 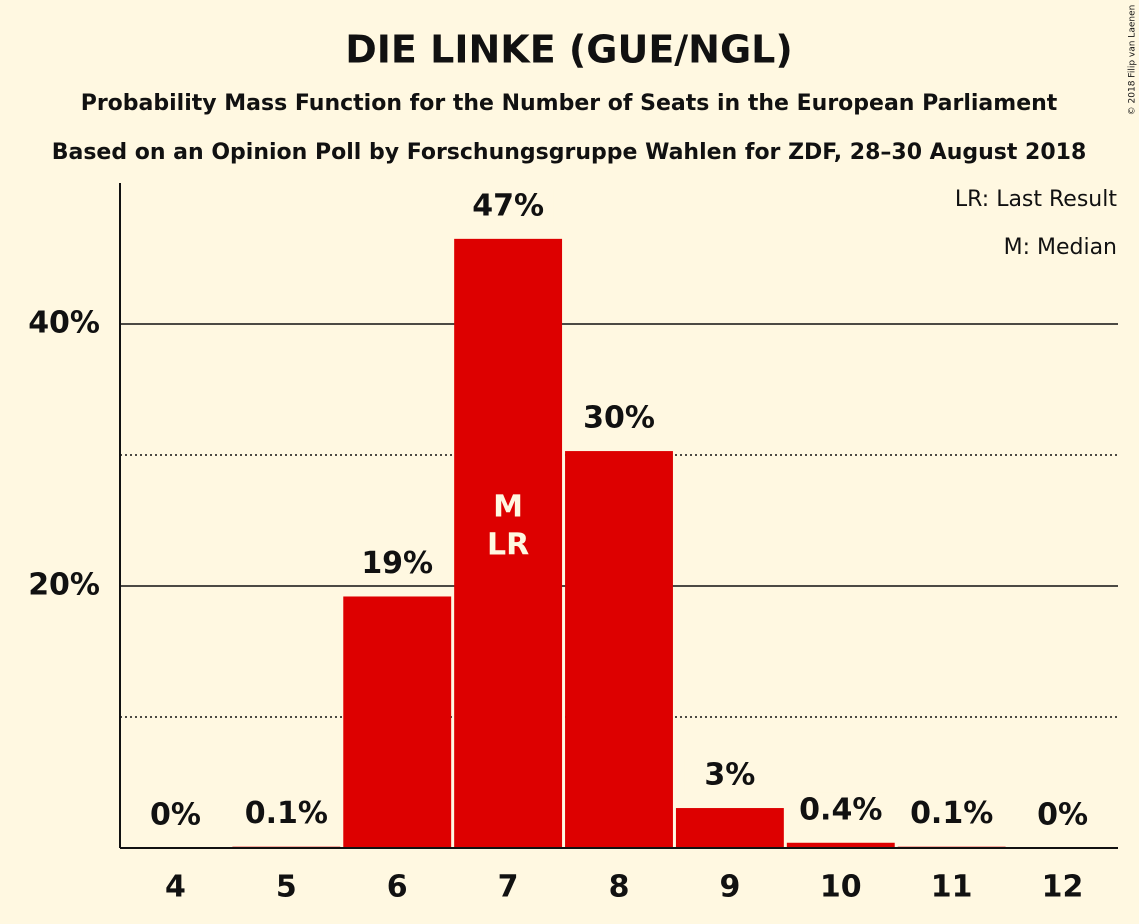 I want to click on value-label: 0.4%, so click(x=840, y=809).